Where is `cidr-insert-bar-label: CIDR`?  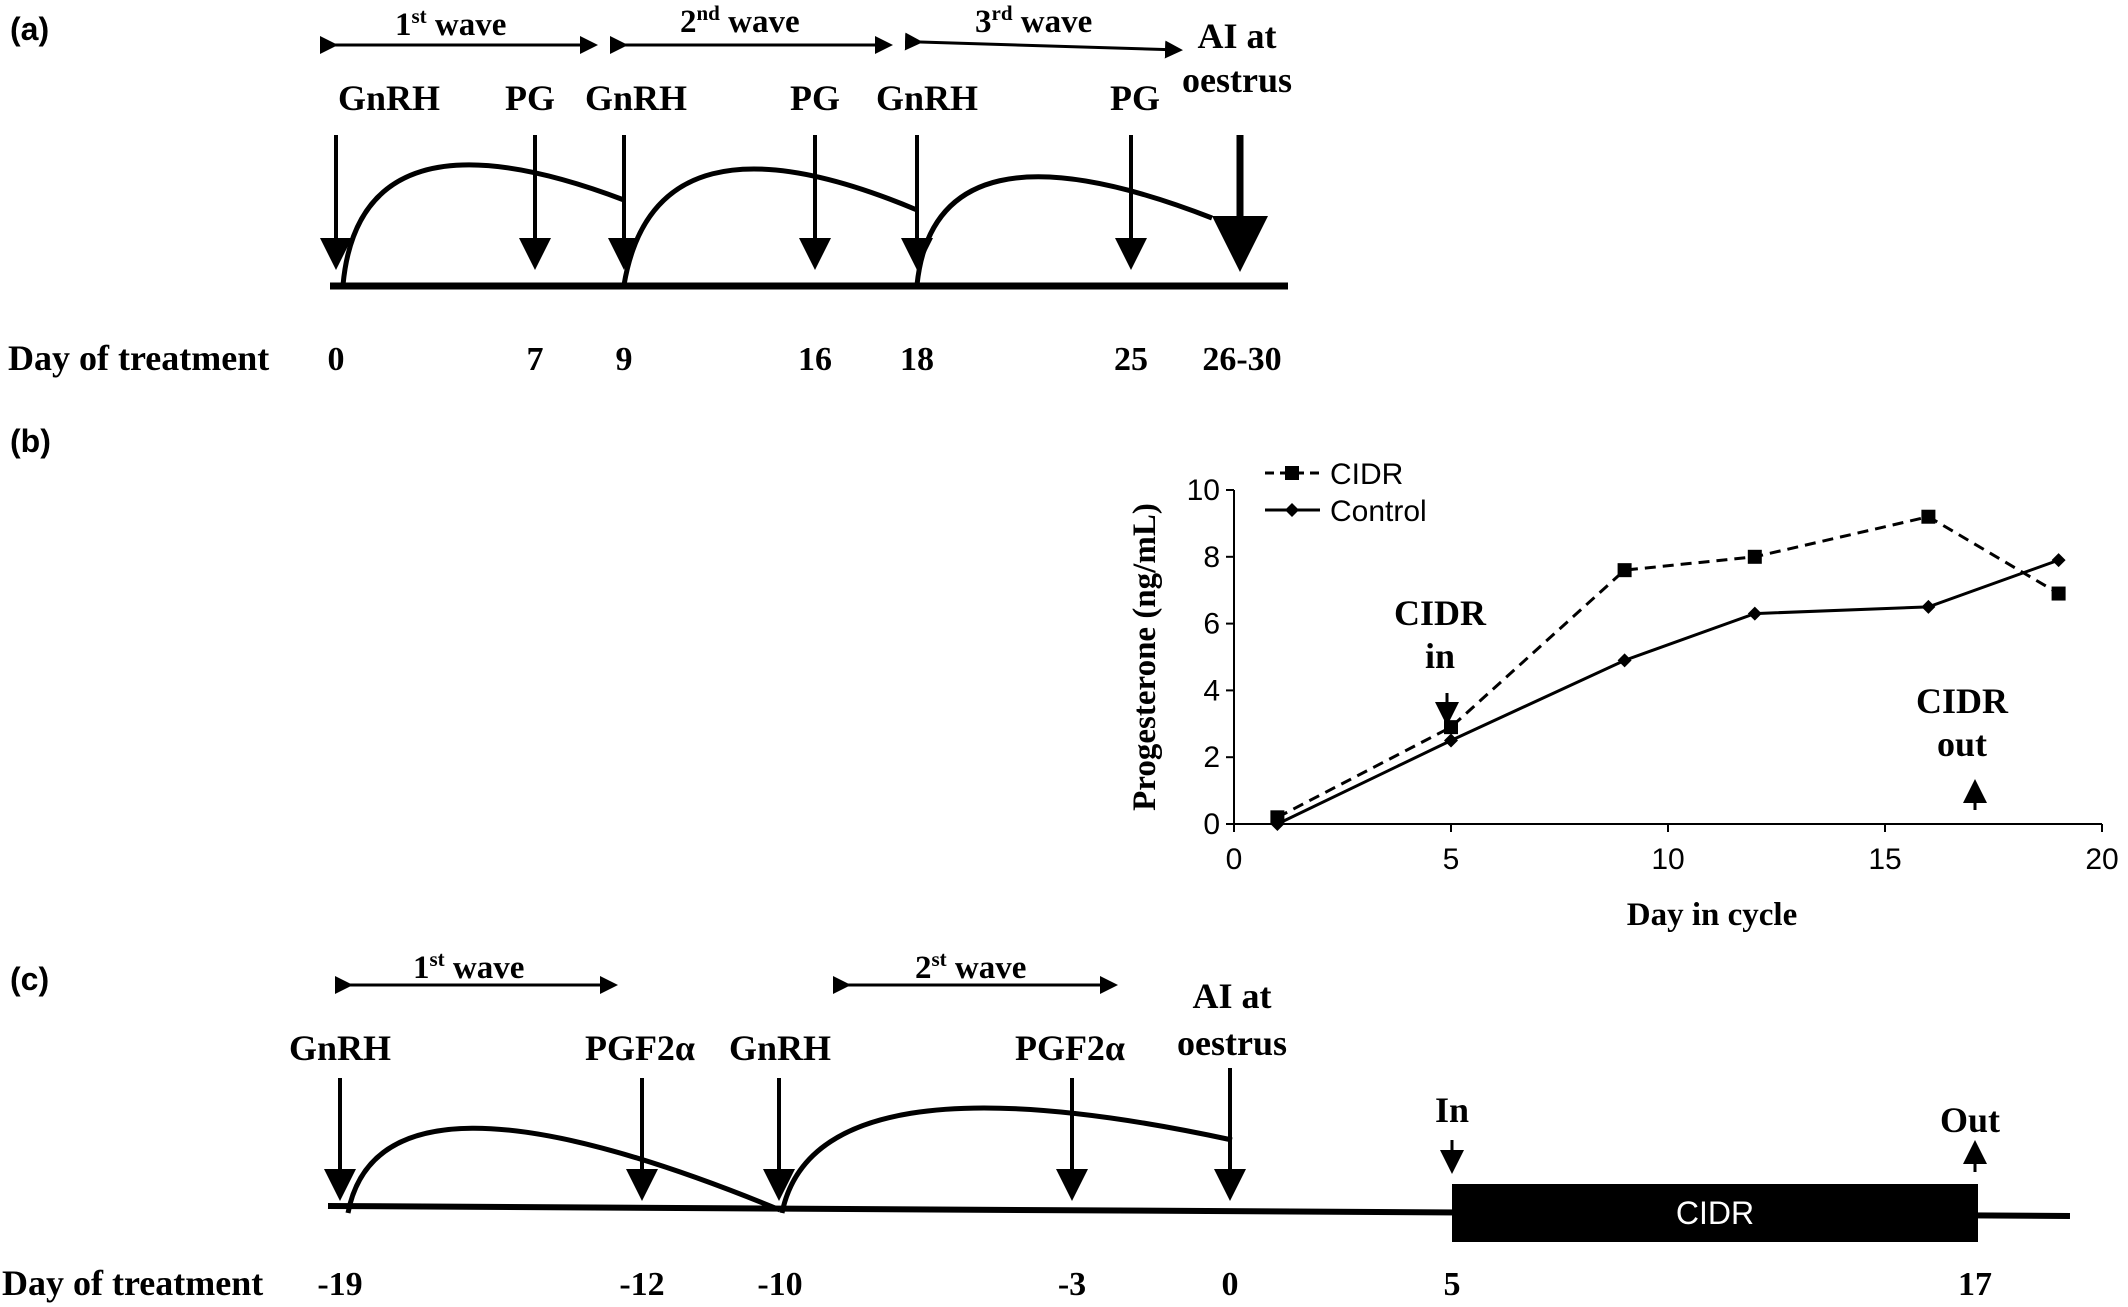
cidr-insert-bar-label: CIDR is located at coordinates (1715, 1213).